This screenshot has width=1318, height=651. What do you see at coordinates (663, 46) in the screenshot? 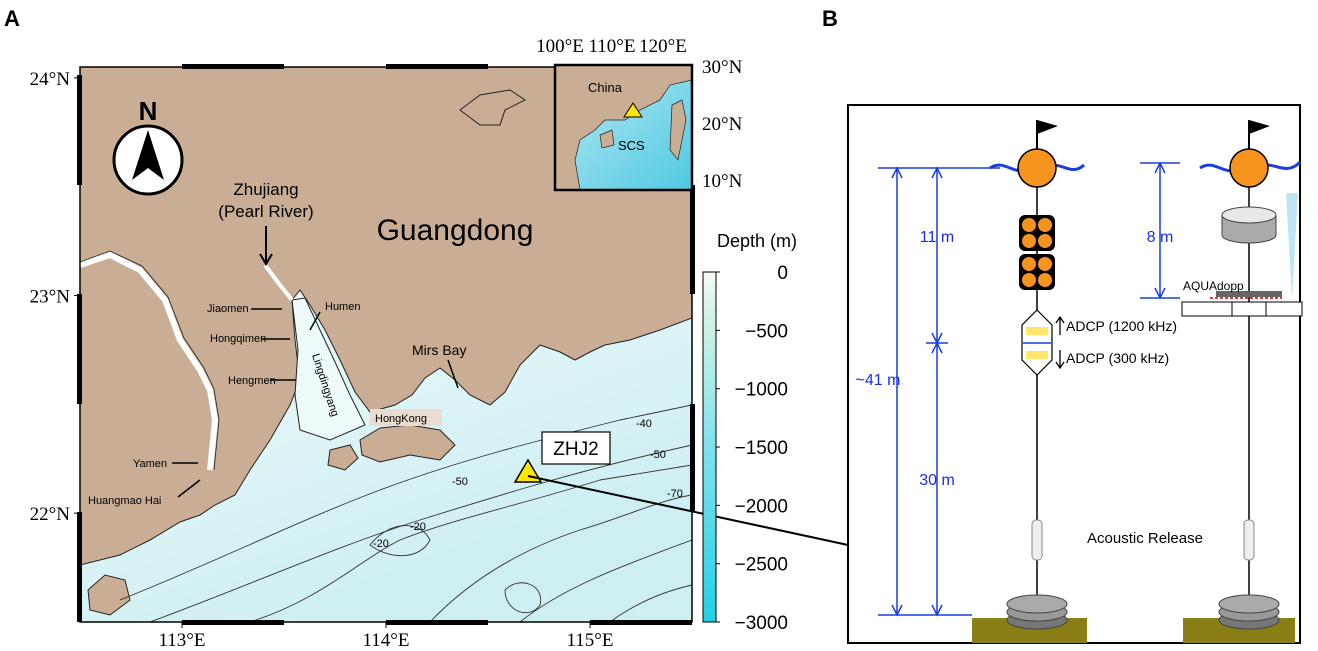
I see `inset-tick-label: 120°E` at bounding box center [663, 46].